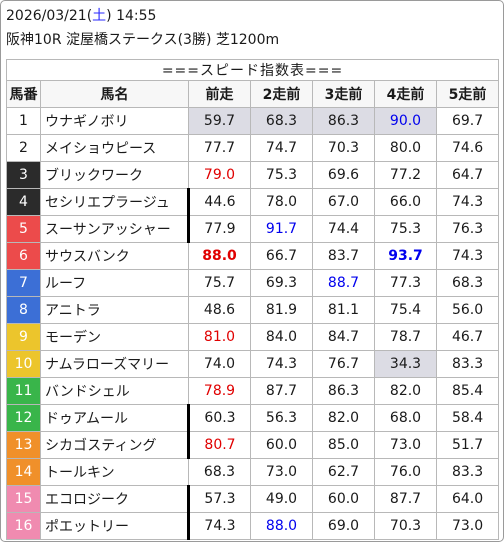 This screenshot has height=542, width=504. I want to click on speed-index-cell: 77.3, so click(405, 283).